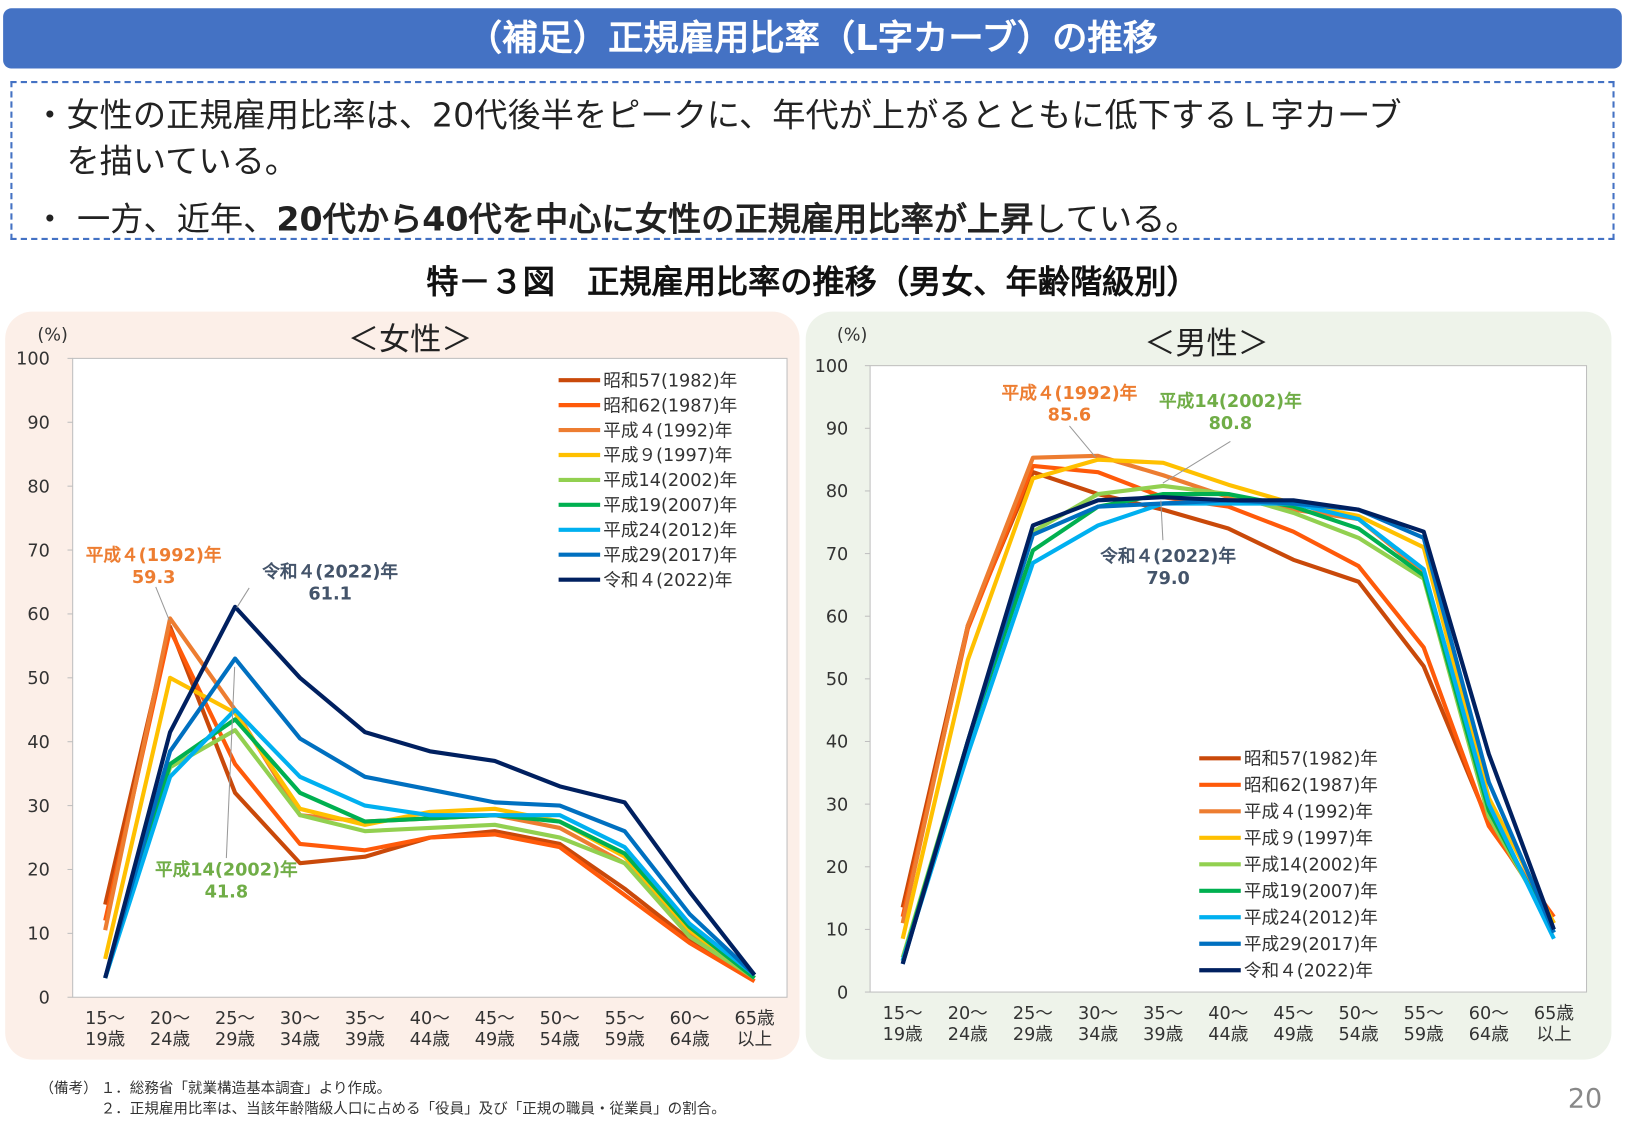 The width and height of the screenshot is (1625, 1125). What do you see at coordinates (852, 335) in the screenshot?
I see `male-y-unit: (%)` at bounding box center [852, 335].